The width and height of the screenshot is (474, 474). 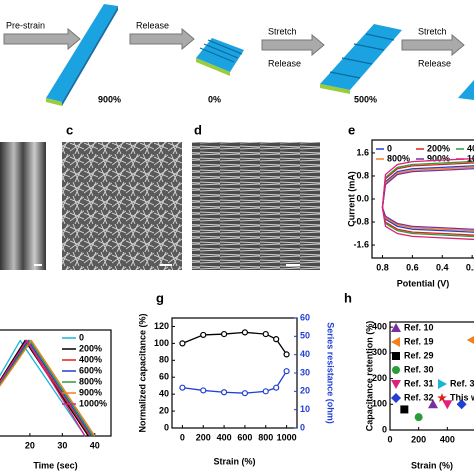 I want to click on y-tick-label: 100, so click(x=161, y=343).